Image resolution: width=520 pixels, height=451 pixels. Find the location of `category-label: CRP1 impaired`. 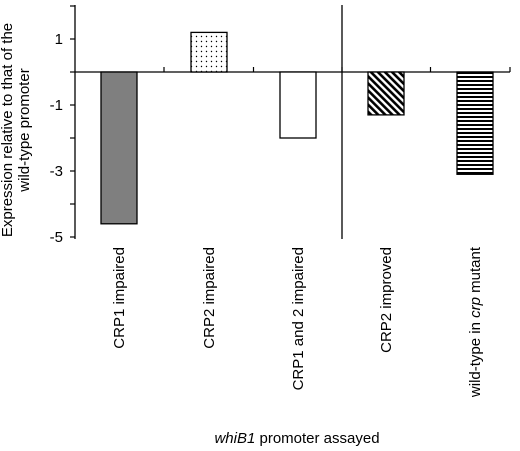

category-label: CRP1 impaired is located at coordinates (119, 298).